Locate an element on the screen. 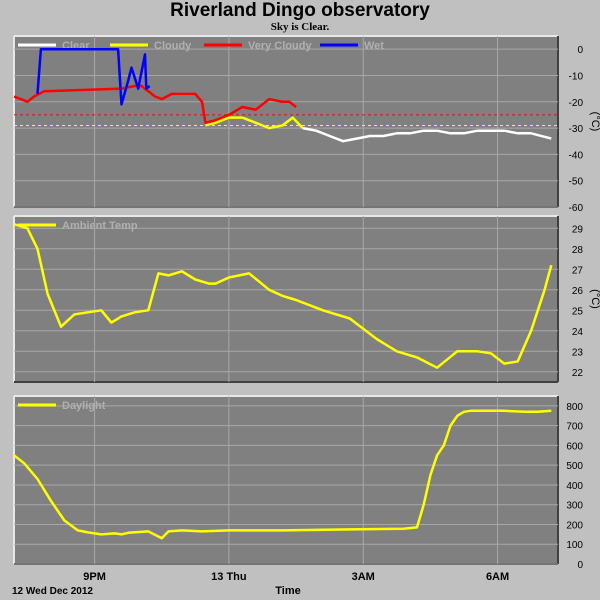 The image size is (600, 600). y-tick-label: 100 is located at coordinates (574, 545).